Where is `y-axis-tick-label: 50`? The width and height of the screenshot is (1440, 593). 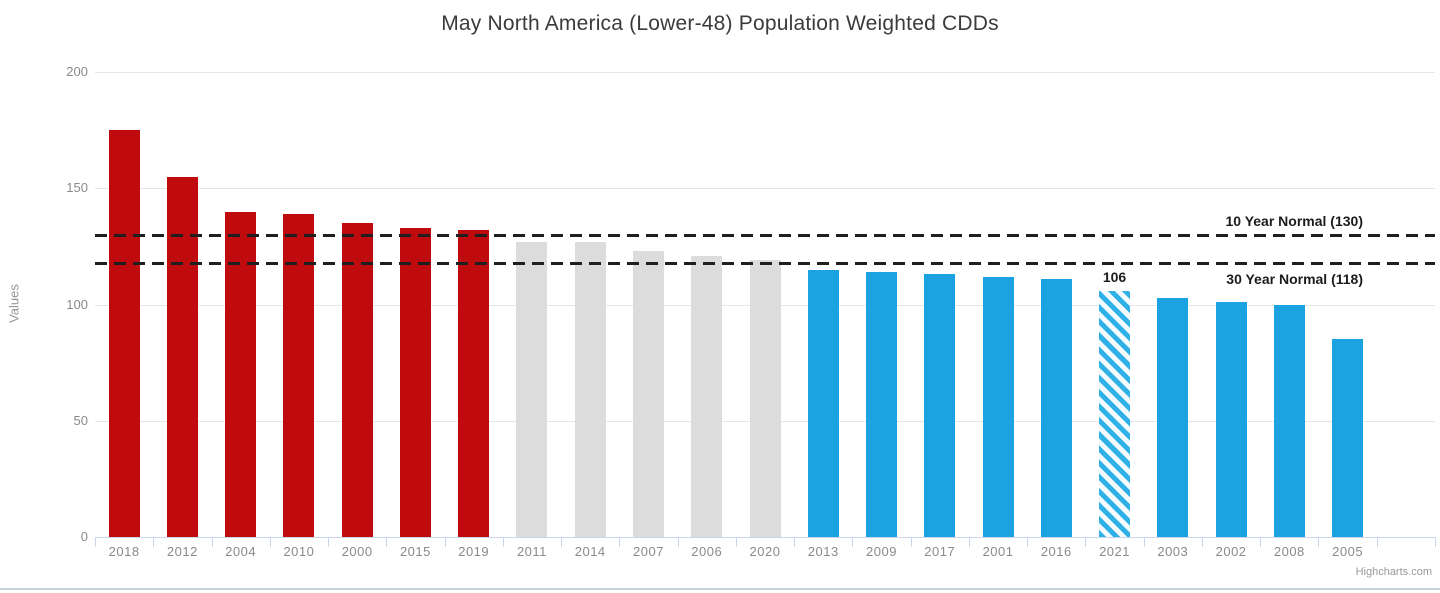 y-axis-tick-label: 50 is located at coordinates (80, 420).